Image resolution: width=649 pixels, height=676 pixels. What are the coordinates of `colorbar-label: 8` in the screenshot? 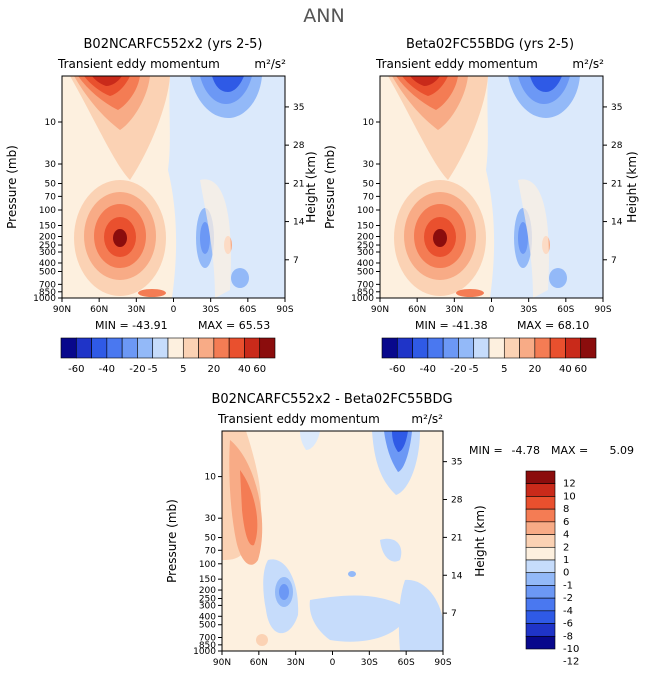 It's located at (566, 509).